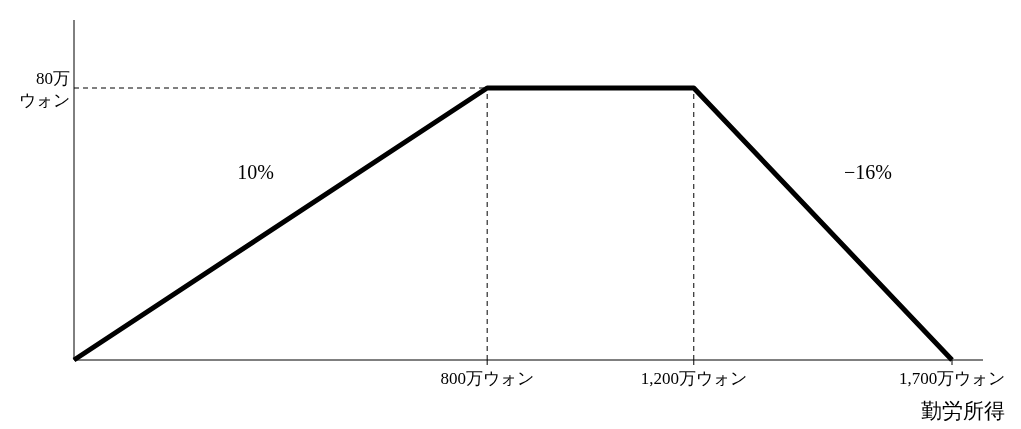 This screenshot has height=429, width=1021. I want to click on x-tick-label: 1,200万ウォン, so click(693, 378).